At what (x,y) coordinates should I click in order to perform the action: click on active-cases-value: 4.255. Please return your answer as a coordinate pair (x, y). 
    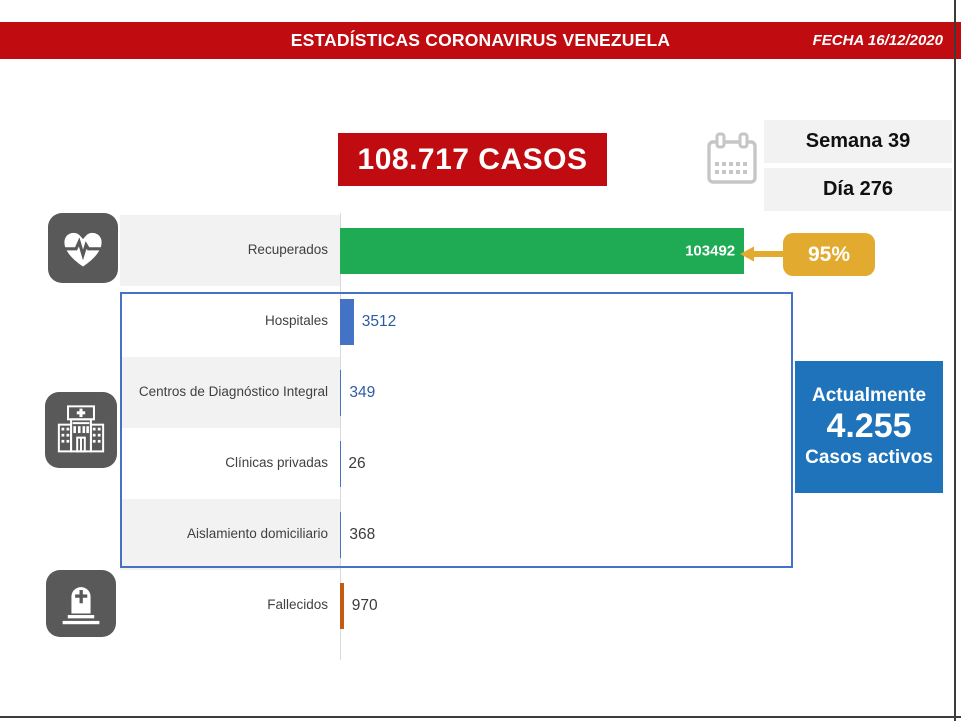
    Looking at the image, I should click on (869, 426).